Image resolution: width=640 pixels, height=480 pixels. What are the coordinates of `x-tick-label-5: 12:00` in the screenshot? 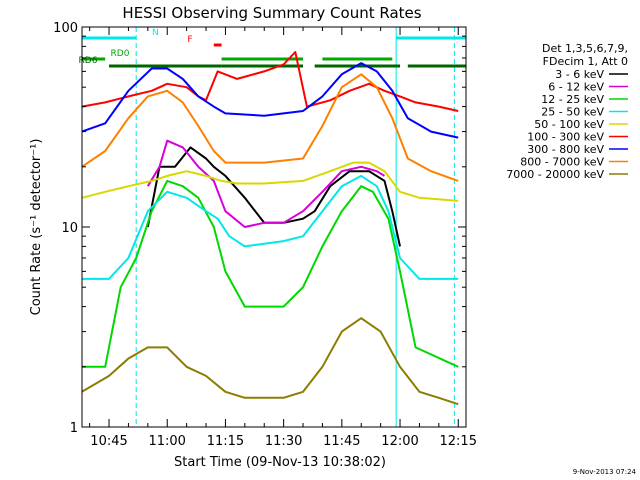 It's located at (399, 441).